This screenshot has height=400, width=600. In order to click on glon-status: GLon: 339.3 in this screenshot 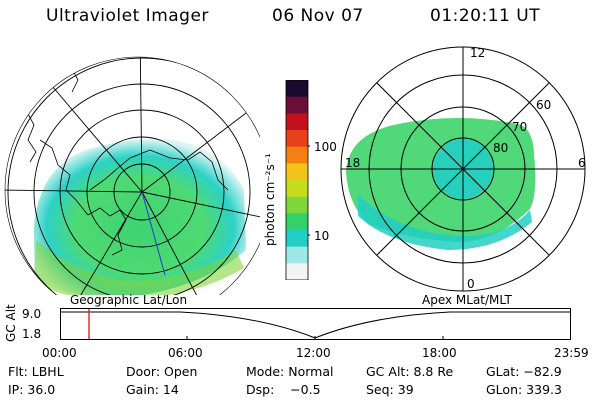, I will do `click(524, 389)`.